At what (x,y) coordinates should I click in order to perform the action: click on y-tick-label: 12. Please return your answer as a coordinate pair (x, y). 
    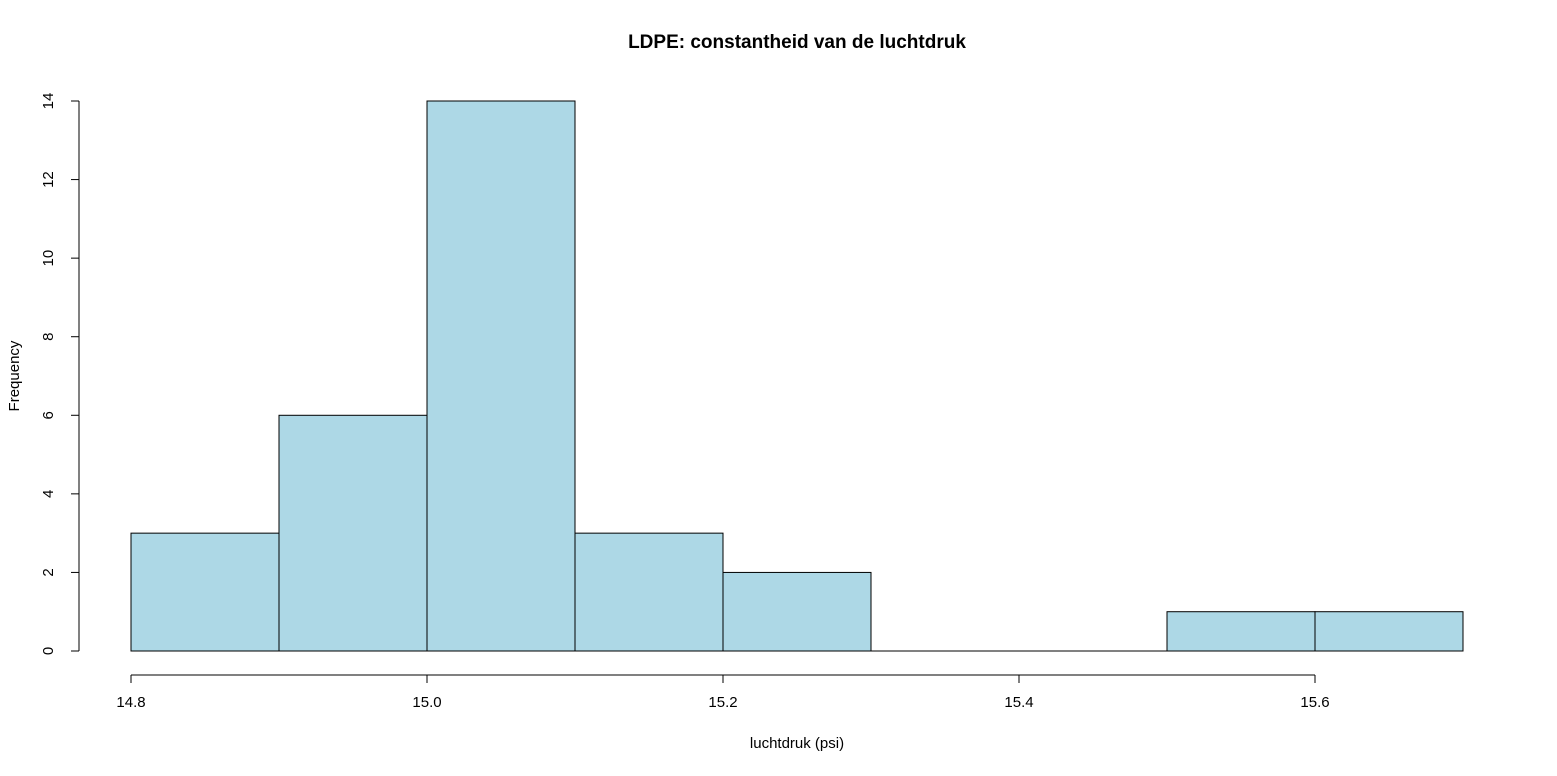
    Looking at the image, I should click on (48, 179).